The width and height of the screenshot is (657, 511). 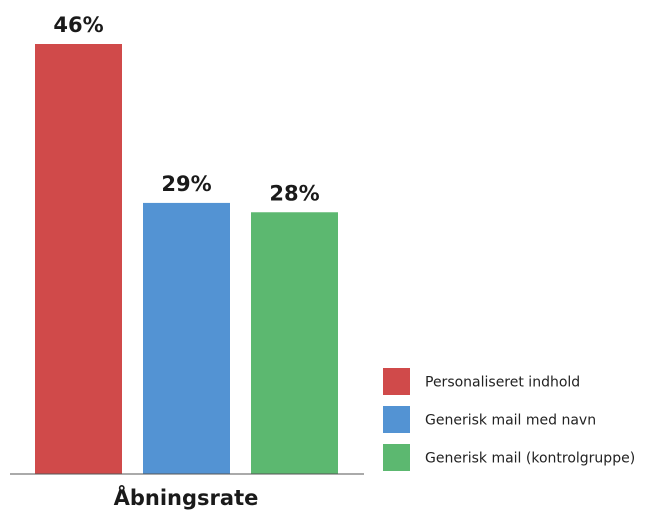 What do you see at coordinates (294, 193) in the screenshot?
I see `bar-value-label-3: 28%` at bounding box center [294, 193].